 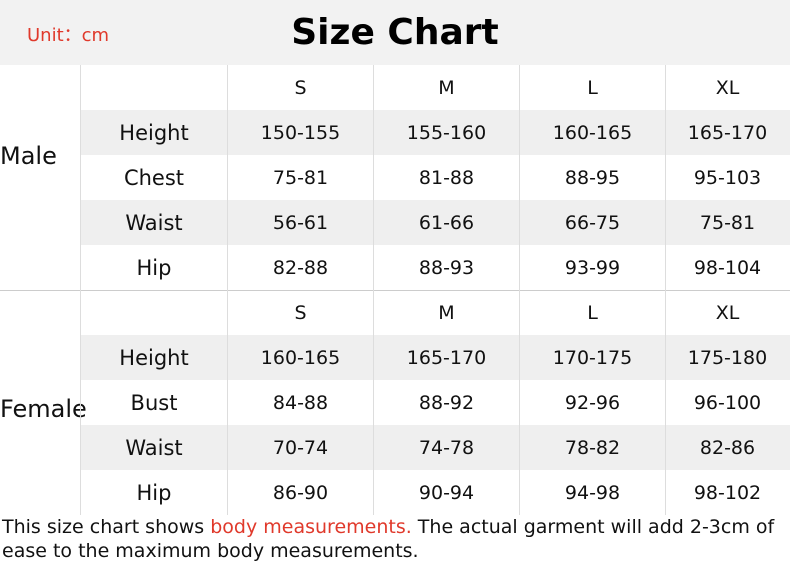 I want to click on table-cell: 82-86, so click(x=727, y=447).